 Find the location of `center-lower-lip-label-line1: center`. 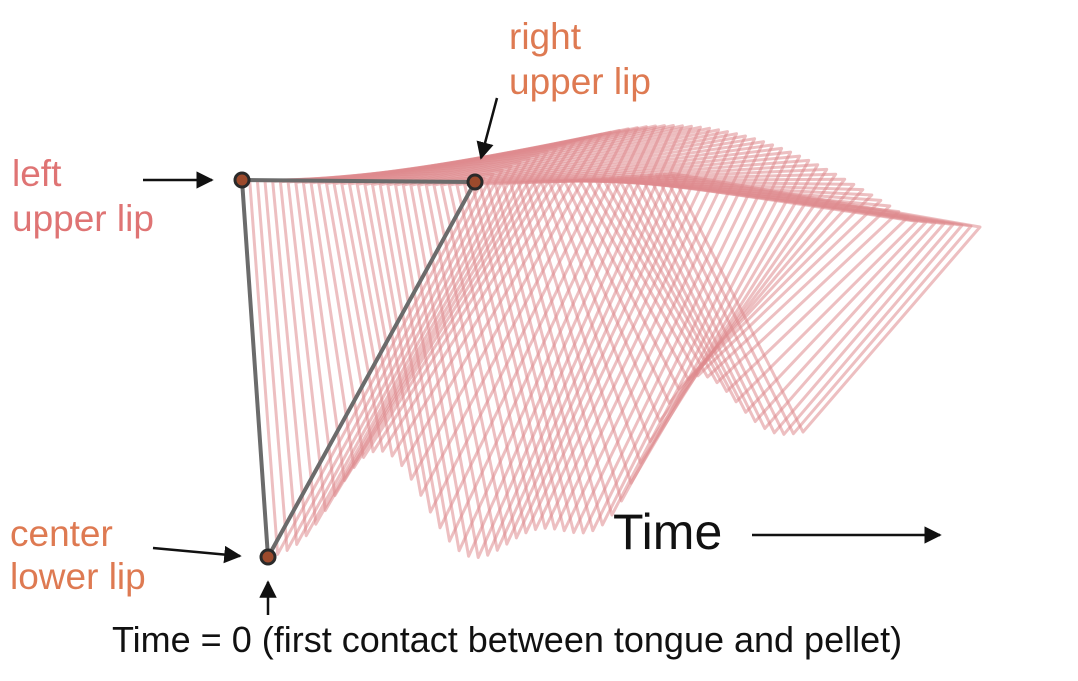

center-lower-lip-label-line1: center is located at coordinates (61, 533).